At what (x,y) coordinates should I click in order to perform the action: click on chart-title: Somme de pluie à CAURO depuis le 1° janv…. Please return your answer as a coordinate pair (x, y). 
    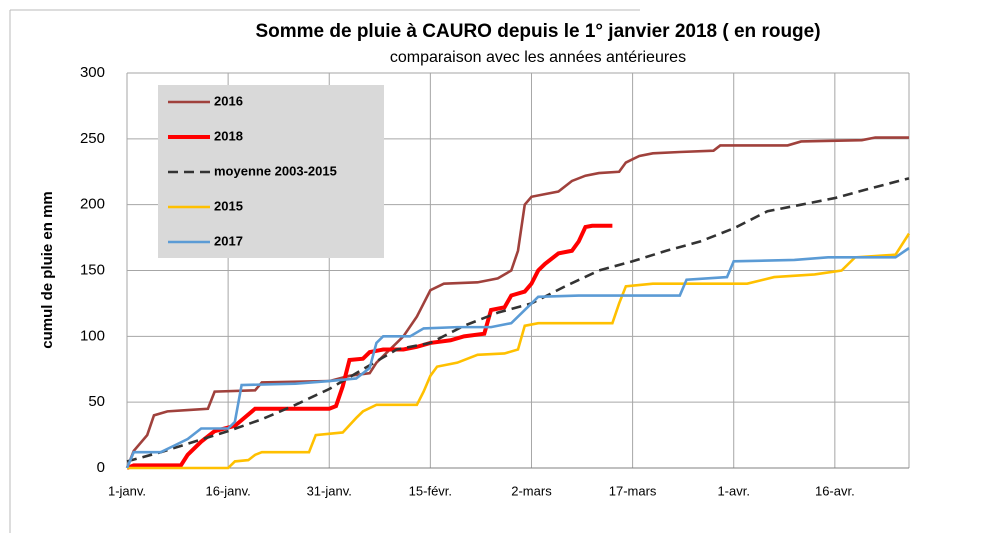
    Looking at the image, I should click on (537, 31).